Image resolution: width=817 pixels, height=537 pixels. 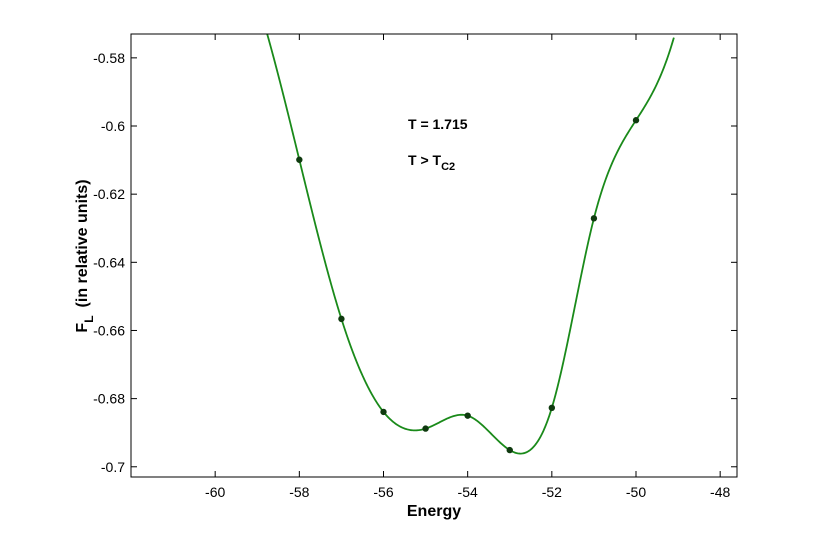 I want to click on x-tick-label: -48, so click(x=720, y=492).